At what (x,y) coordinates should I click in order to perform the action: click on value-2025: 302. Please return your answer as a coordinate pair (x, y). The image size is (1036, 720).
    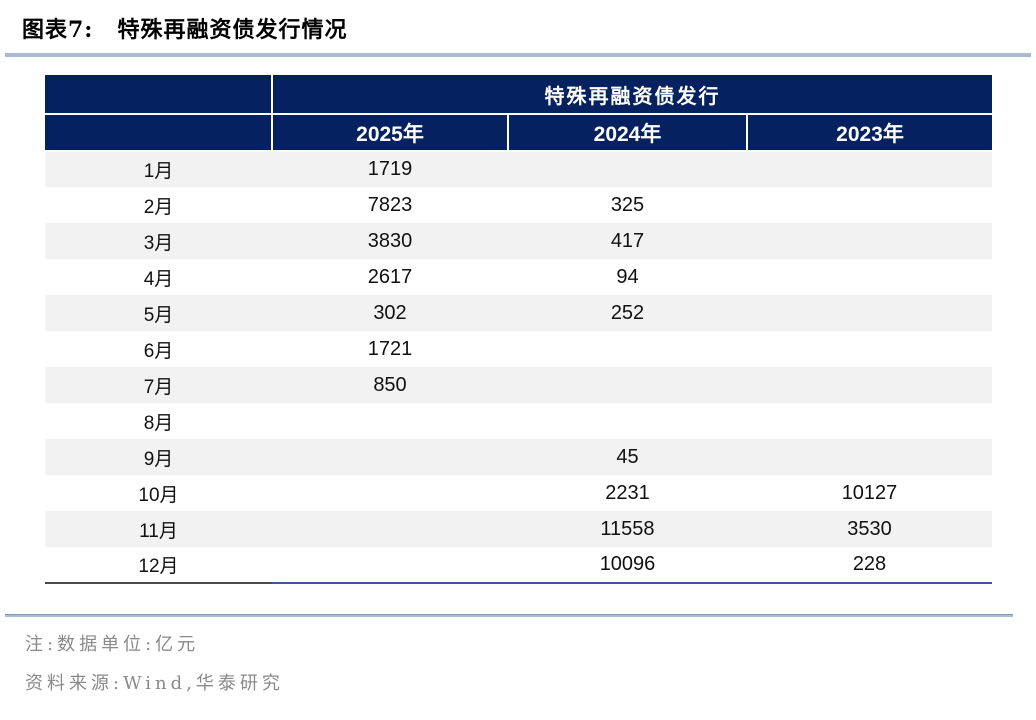
    Looking at the image, I should click on (390, 312).